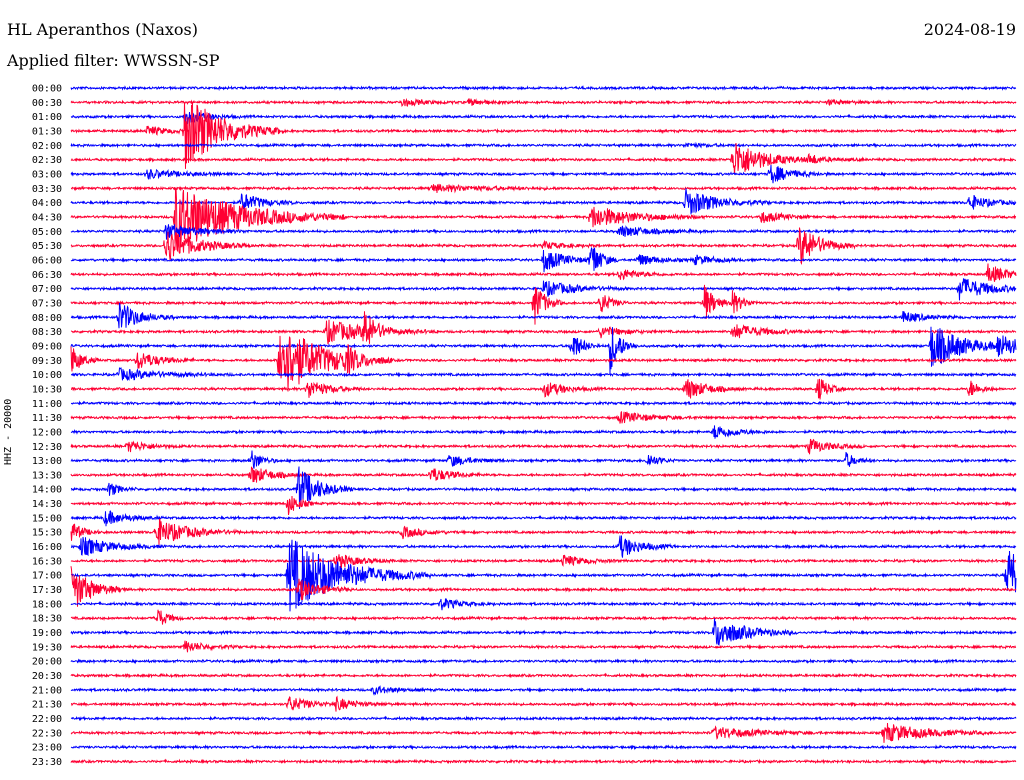  What do you see at coordinates (47, 303) in the screenshot?
I see `time-tick-label: 07:30` at bounding box center [47, 303].